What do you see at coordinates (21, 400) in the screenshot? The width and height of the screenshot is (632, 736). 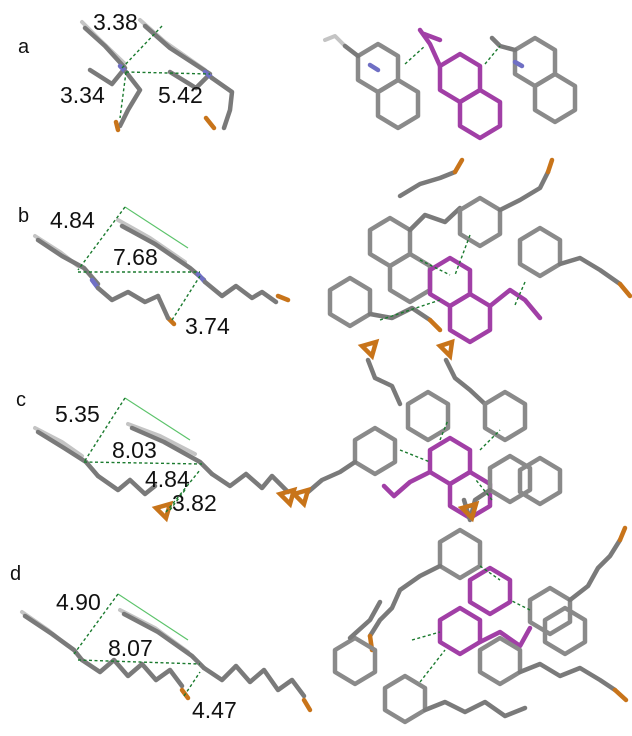 I see `panel-label-c: c` at bounding box center [21, 400].